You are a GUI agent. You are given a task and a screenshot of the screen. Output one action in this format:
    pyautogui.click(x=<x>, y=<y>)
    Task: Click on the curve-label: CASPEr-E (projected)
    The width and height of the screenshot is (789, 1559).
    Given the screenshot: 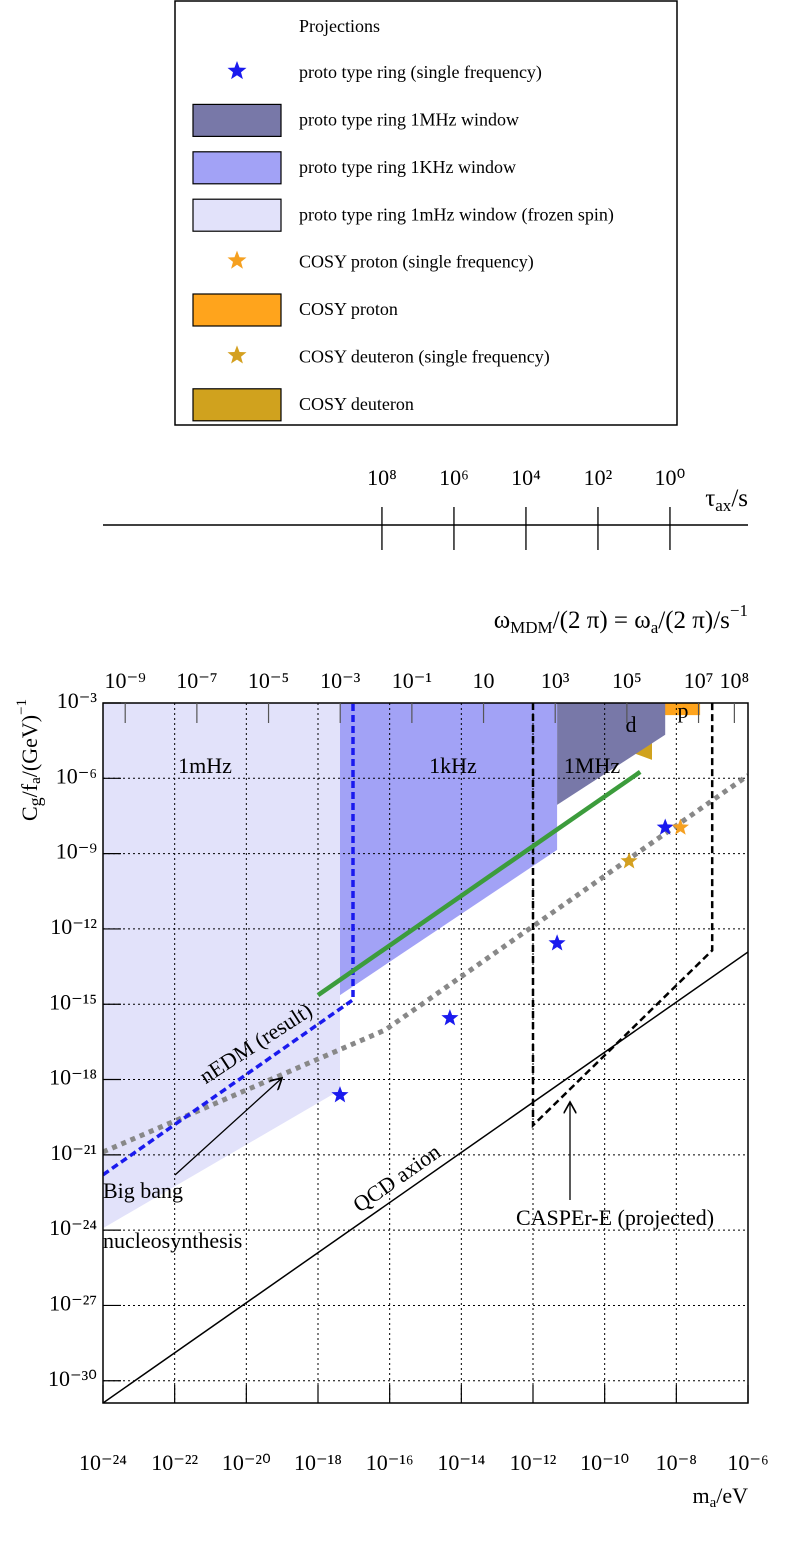 What is the action you would take?
    pyautogui.click(x=615, y=1217)
    